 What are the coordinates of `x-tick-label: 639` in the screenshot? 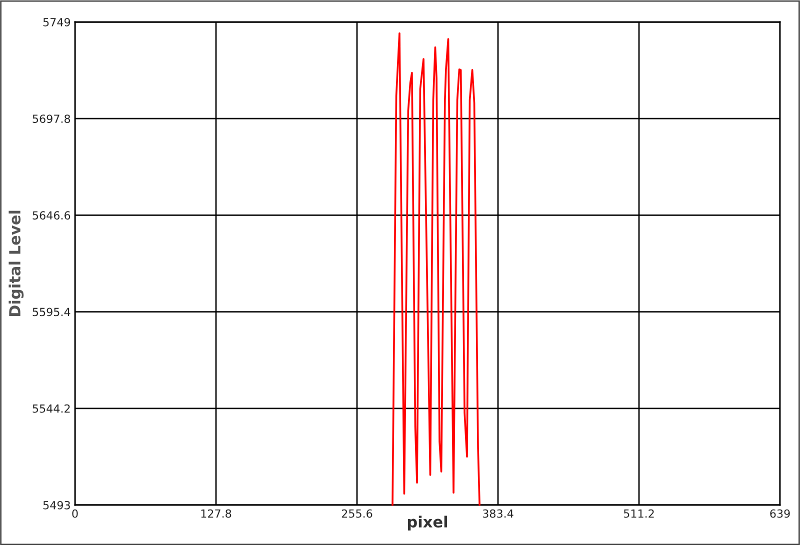 It's located at (780, 513).